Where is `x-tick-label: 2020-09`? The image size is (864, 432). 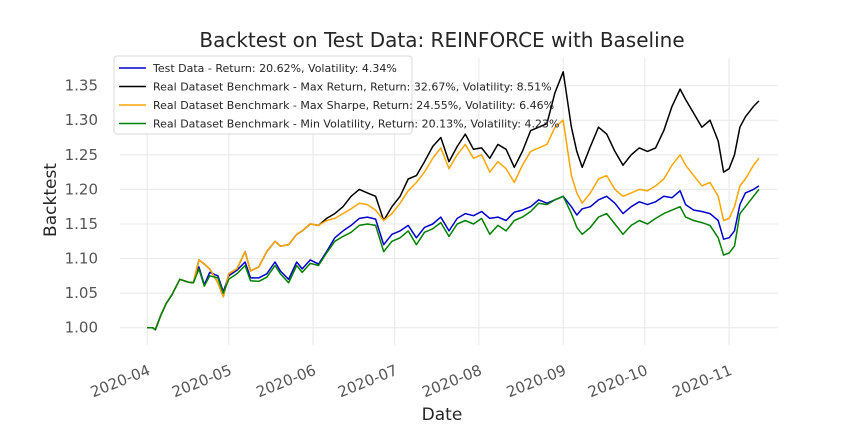 x-tick-label: 2020-09 is located at coordinates (536, 381).